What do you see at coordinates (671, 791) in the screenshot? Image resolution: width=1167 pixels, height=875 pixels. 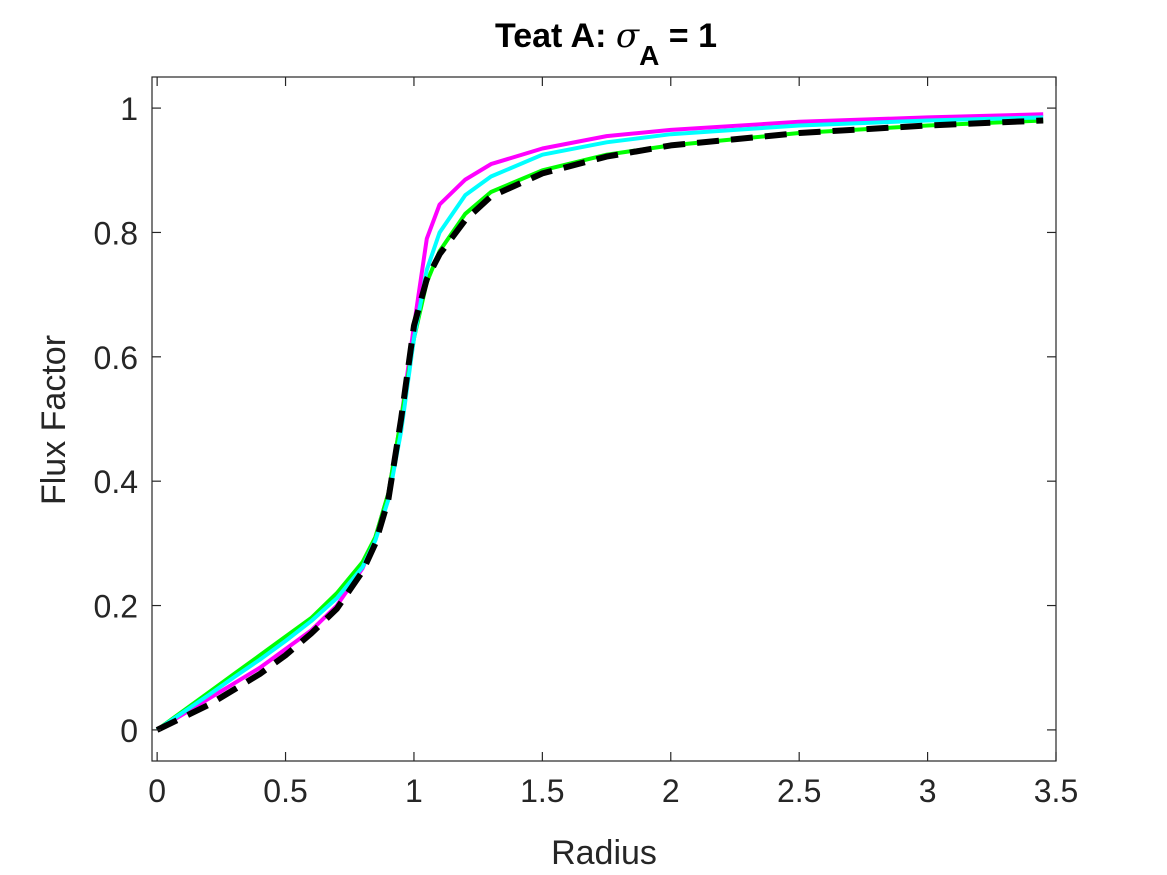 I see `x-tick-label: 2` at bounding box center [671, 791].